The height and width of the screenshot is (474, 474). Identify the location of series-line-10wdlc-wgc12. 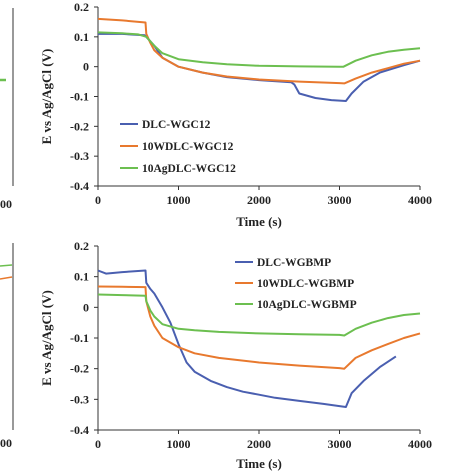
(259, 51).